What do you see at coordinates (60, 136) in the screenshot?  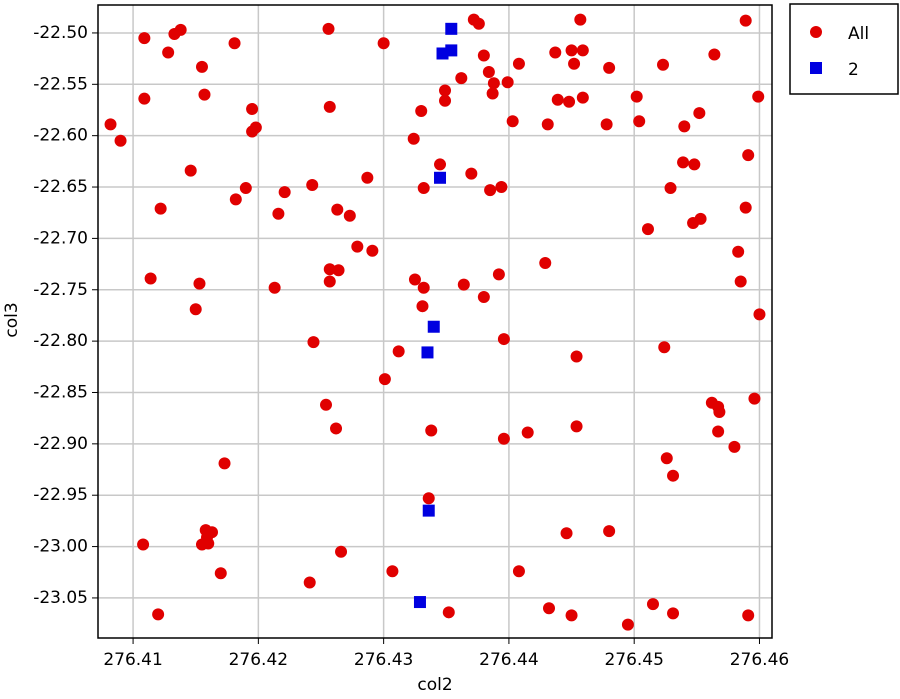 I see `y-tick-label: -22.60` at bounding box center [60, 136].